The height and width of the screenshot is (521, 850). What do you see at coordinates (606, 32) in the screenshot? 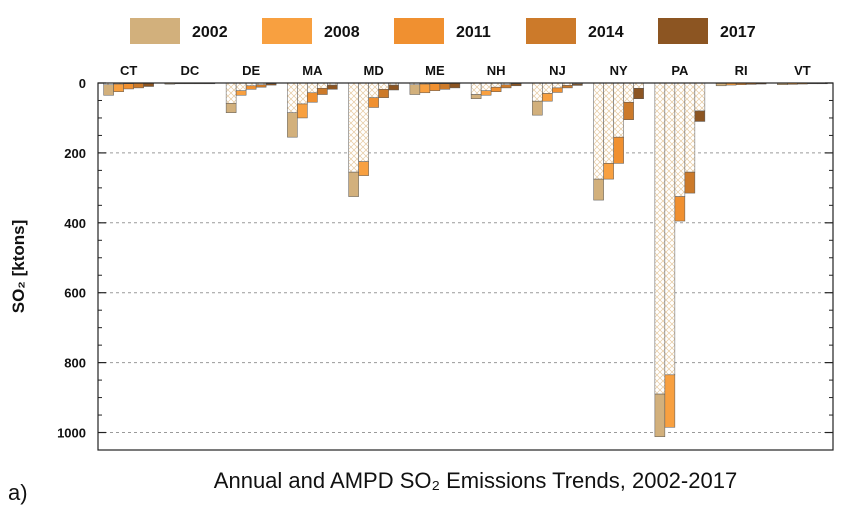
I see `legend-label: 2014` at bounding box center [606, 32].